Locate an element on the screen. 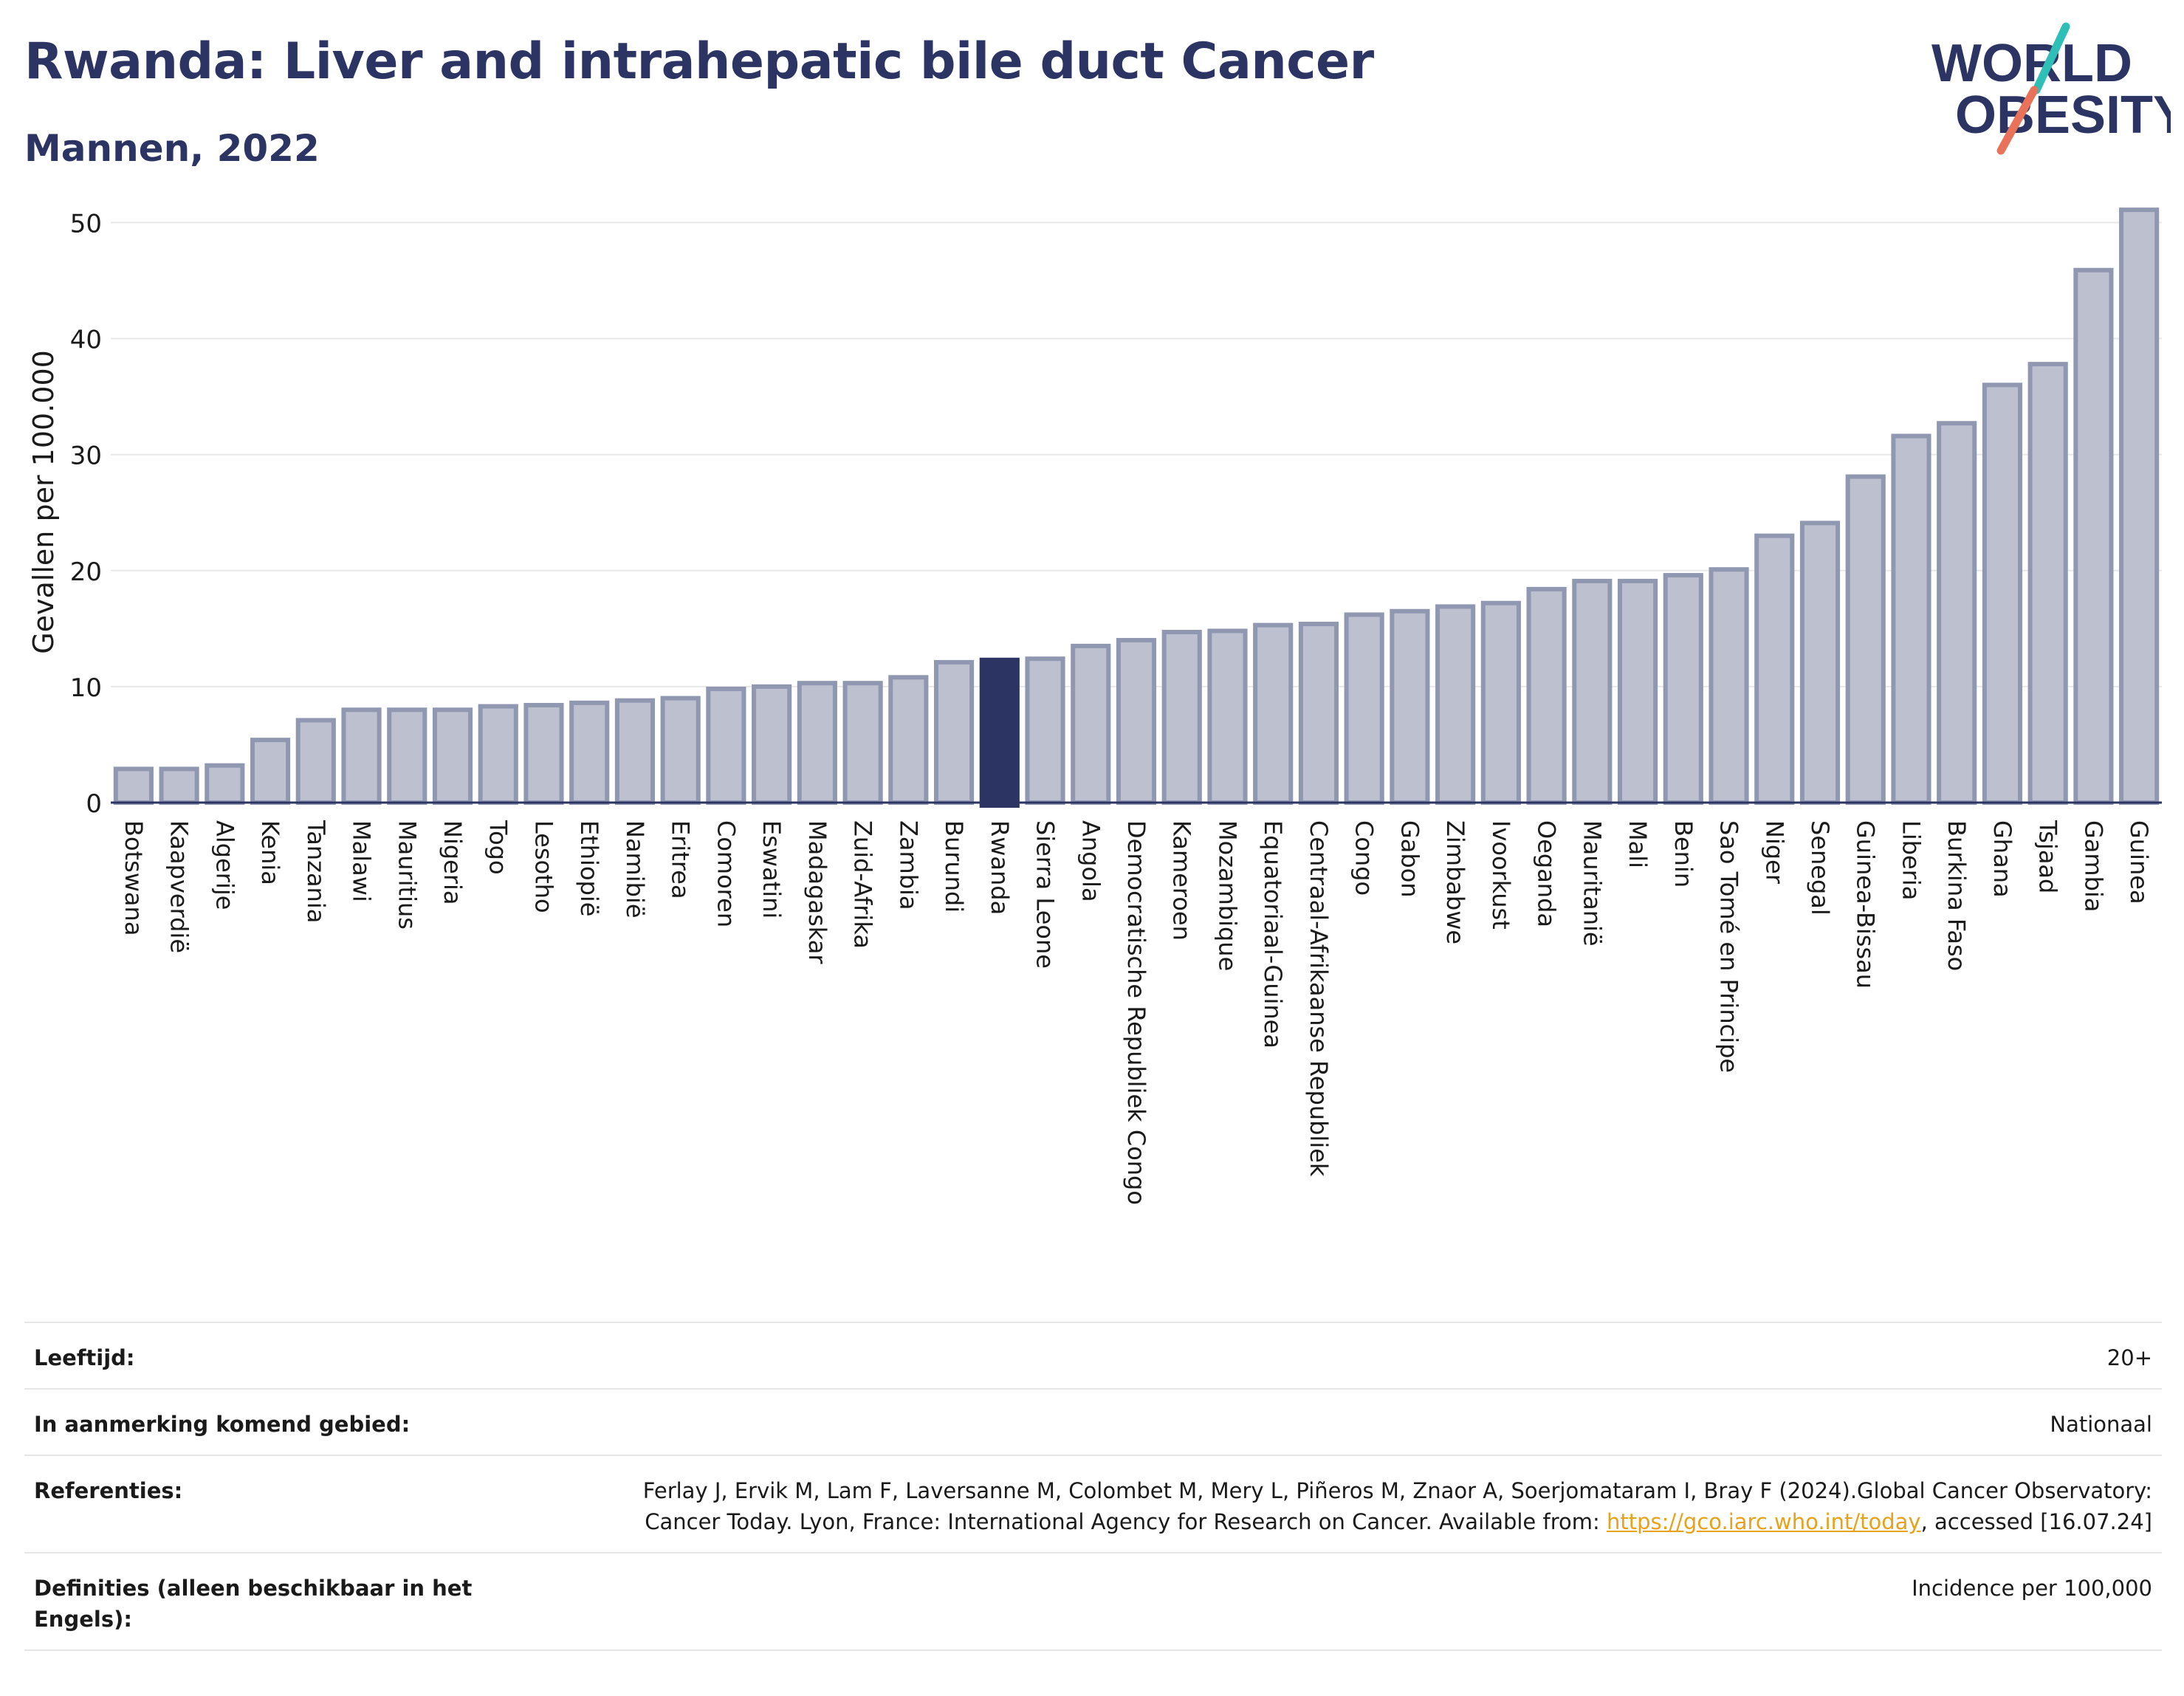 This screenshot has height=1696, width=2184. x-tick-label: Rwanda is located at coordinates (1000, 867).